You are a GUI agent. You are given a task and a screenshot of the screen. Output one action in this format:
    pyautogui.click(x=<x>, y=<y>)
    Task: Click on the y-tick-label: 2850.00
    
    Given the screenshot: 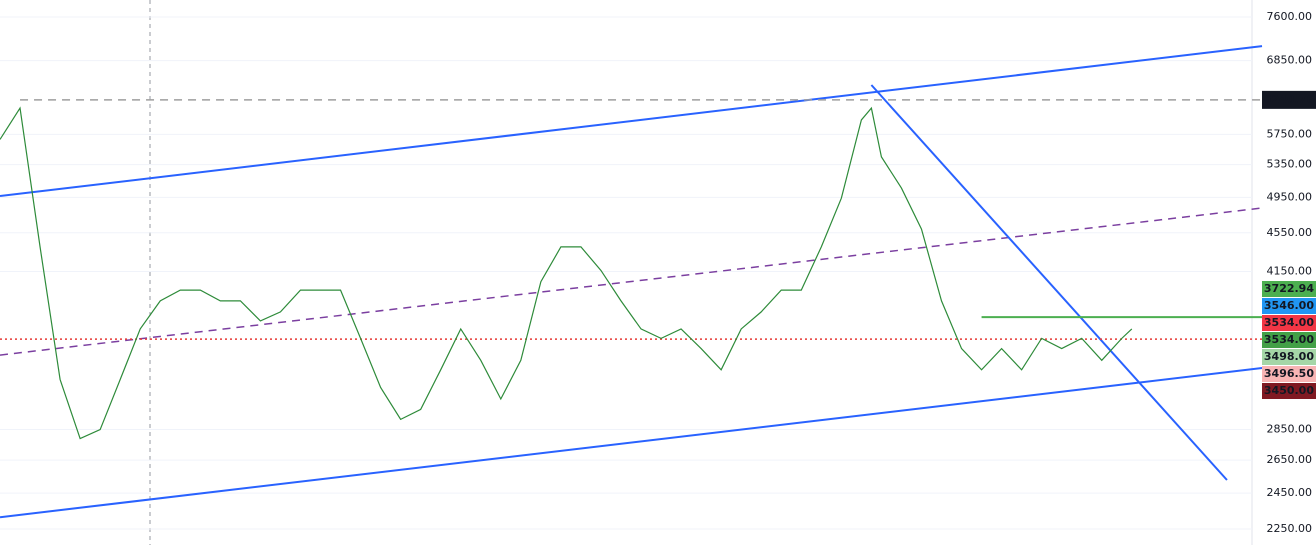 What is the action you would take?
    pyautogui.click(x=1290, y=429)
    